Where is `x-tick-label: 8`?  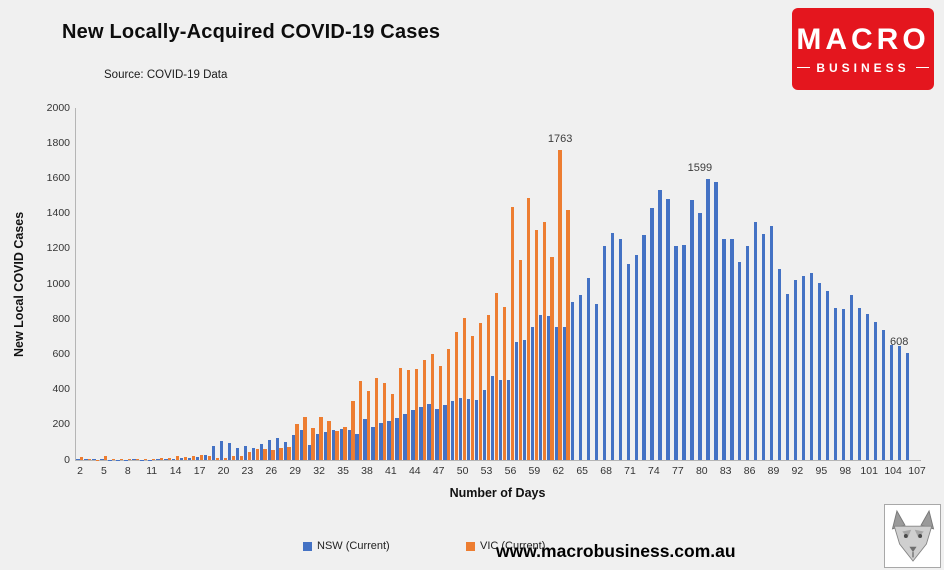
x-tick-label: 8 is located at coordinates (127, 471).